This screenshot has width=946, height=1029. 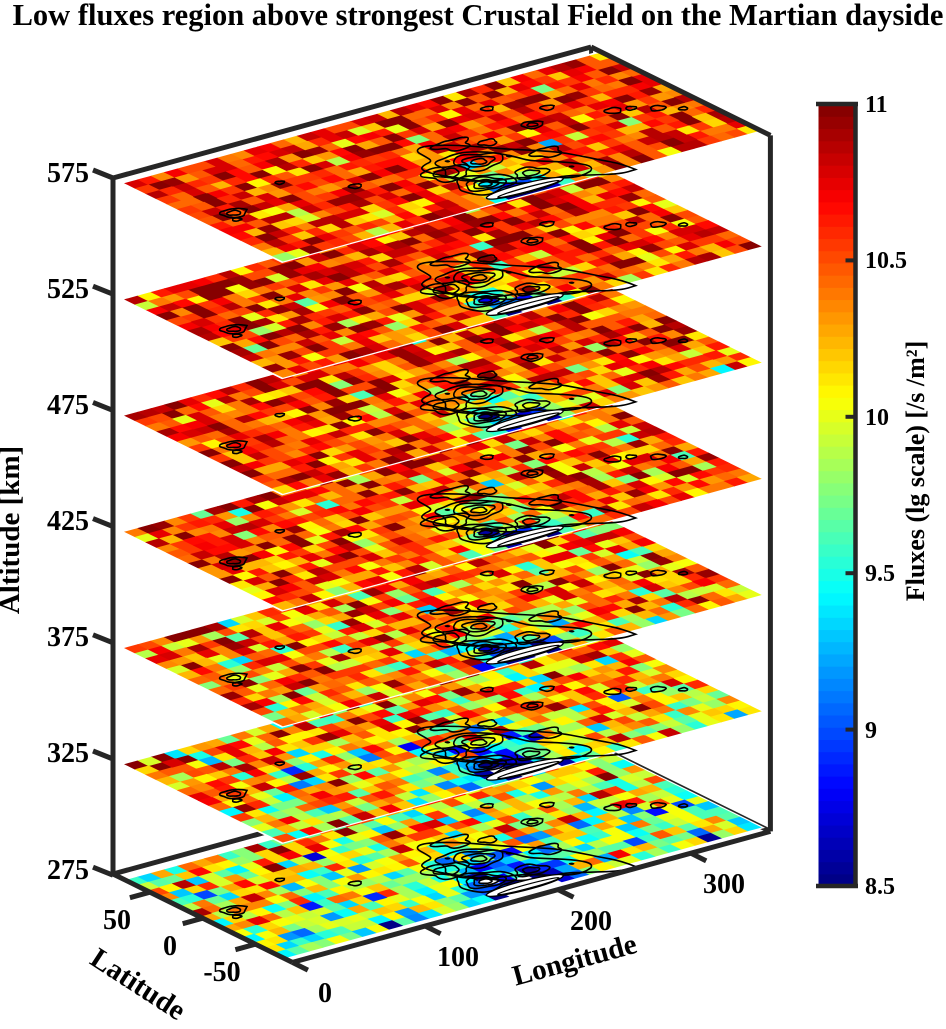 What do you see at coordinates (68, 753) in the screenshot?
I see `svg-text: 325` at bounding box center [68, 753].